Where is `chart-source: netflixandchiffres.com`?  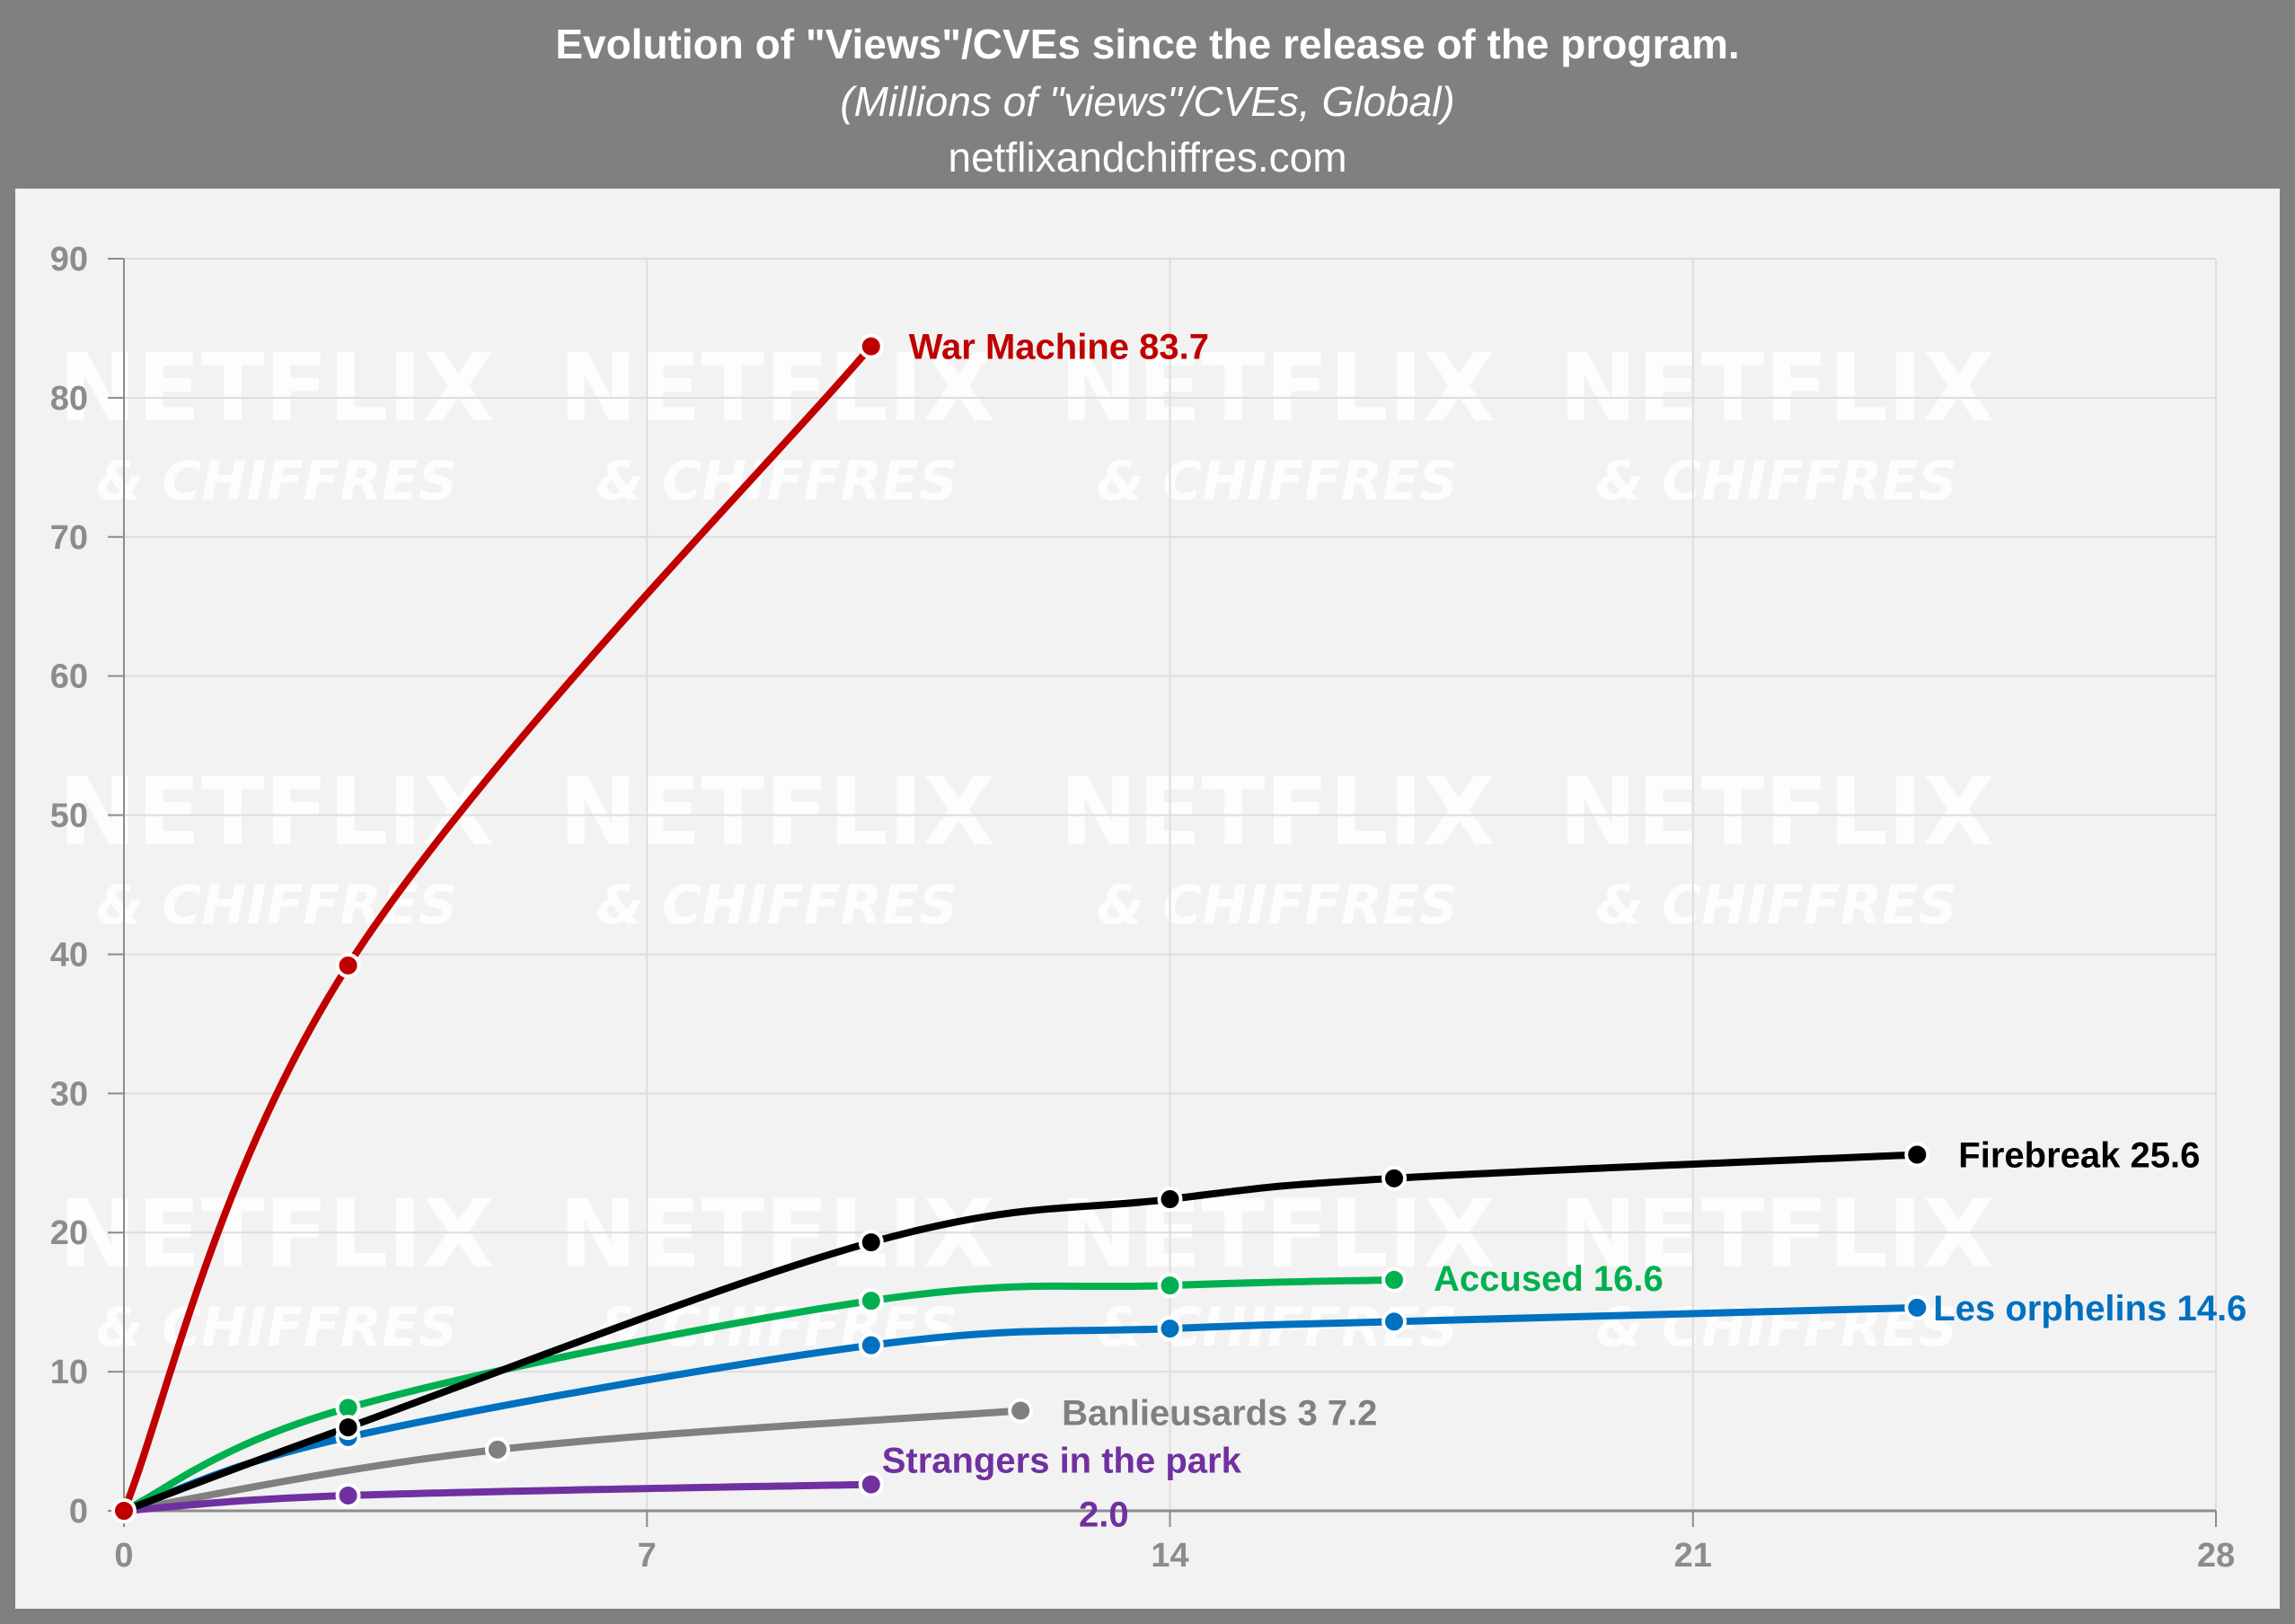
chart-source: netflixandchiffres.com is located at coordinates (1147, 157).